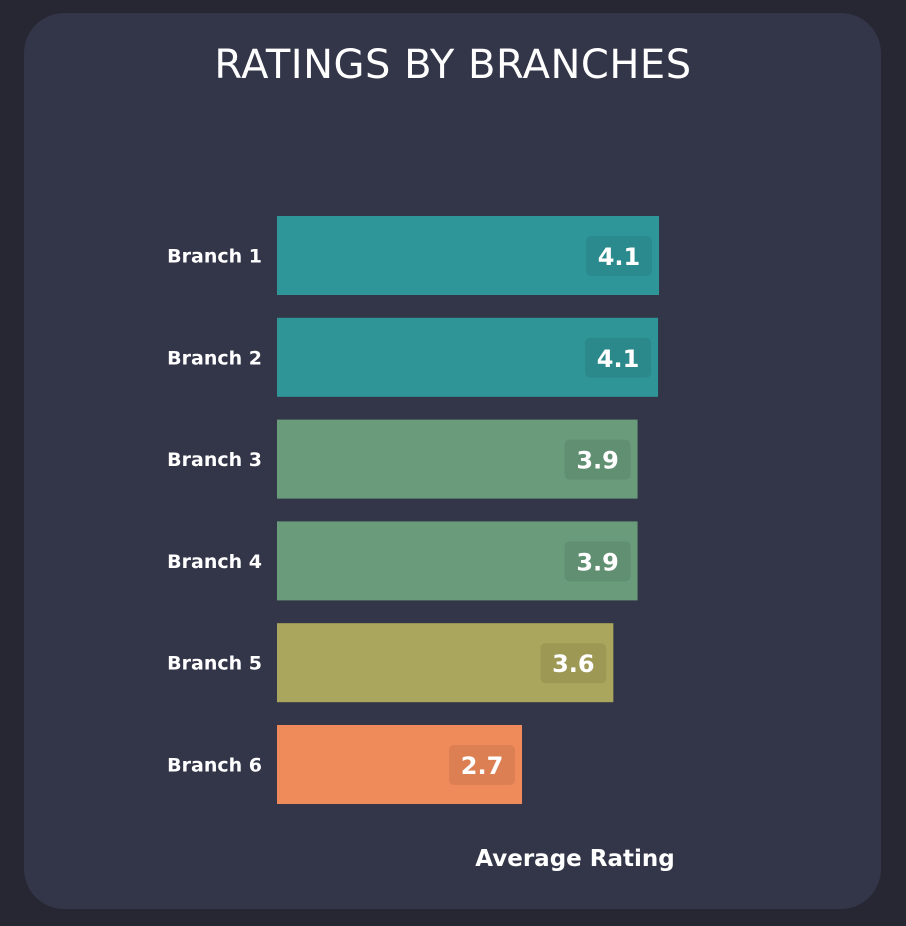 This screenshot has height=926, width=906. Describe the element at coordinates (214, 664) in the screenshot. I see `category-tick-label: Branch 5` at that location.